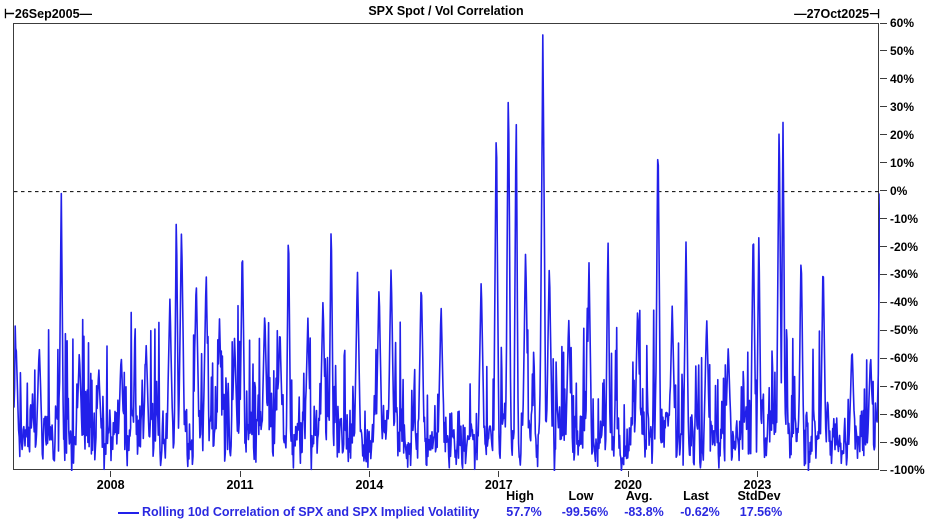  I want to click on x-axis-label: 2008, so click(110, 485).